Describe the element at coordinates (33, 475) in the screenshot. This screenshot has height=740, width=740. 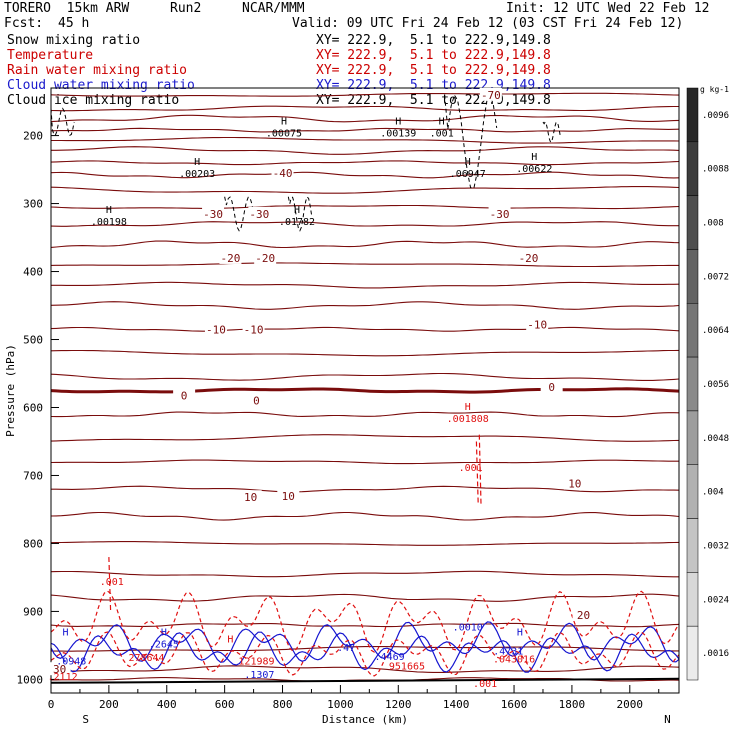
I see `y-tick-label: 700` at that location.